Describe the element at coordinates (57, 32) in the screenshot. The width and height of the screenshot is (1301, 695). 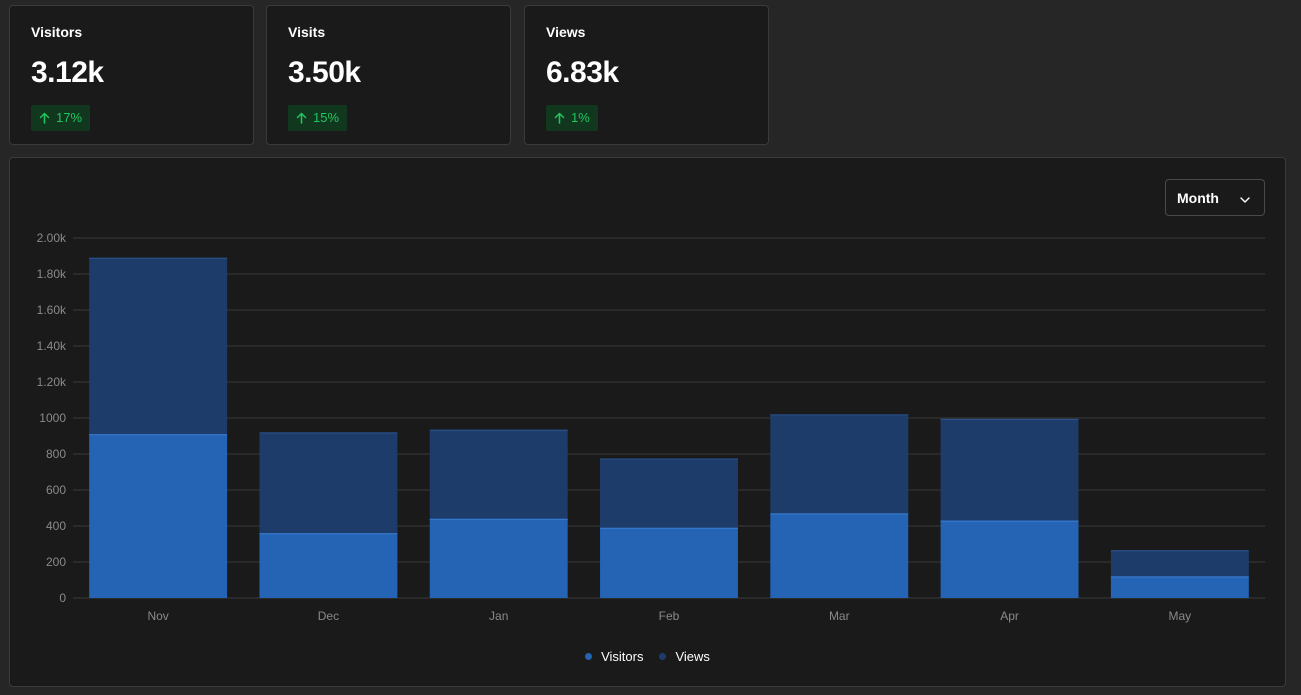
I see `metric-label: Visitors` at that location.